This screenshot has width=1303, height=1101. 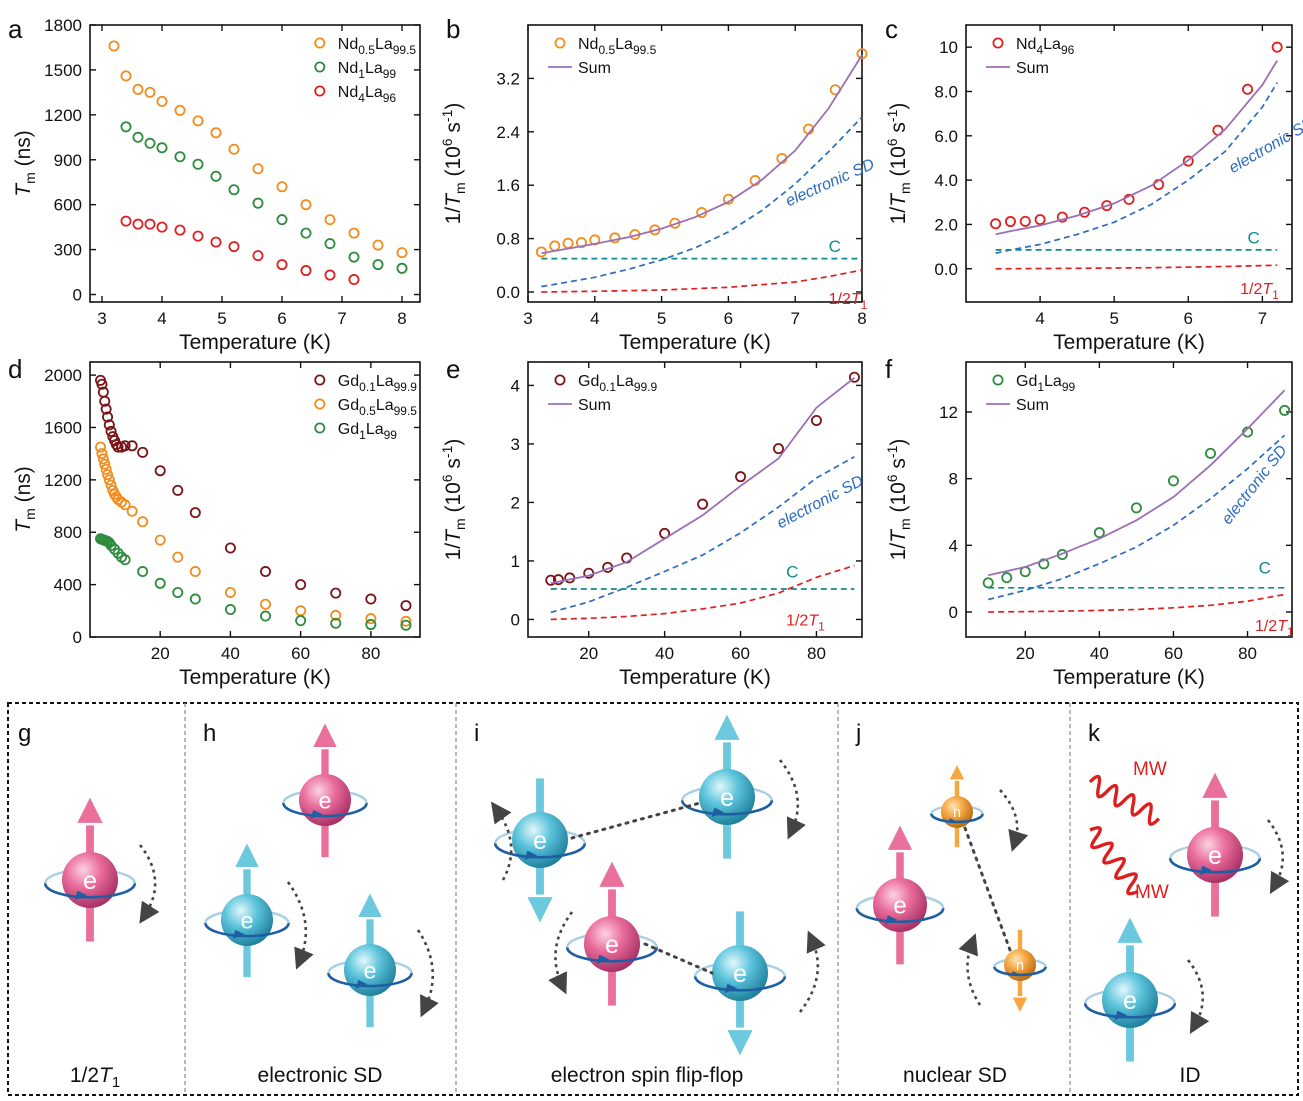 I want to click on y-tick-label: 8.0, so click(x=946, y=91).